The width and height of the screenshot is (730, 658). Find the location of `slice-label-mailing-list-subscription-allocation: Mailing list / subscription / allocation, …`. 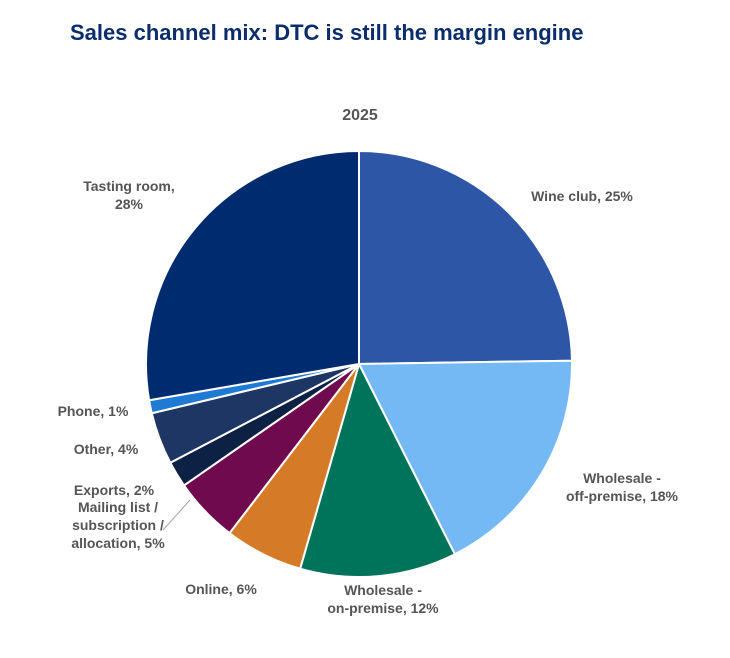

slice-label-mailing-list-subscription-allocation: Mailing list / subscription / allocation, … is located at coordinates (118, 525).